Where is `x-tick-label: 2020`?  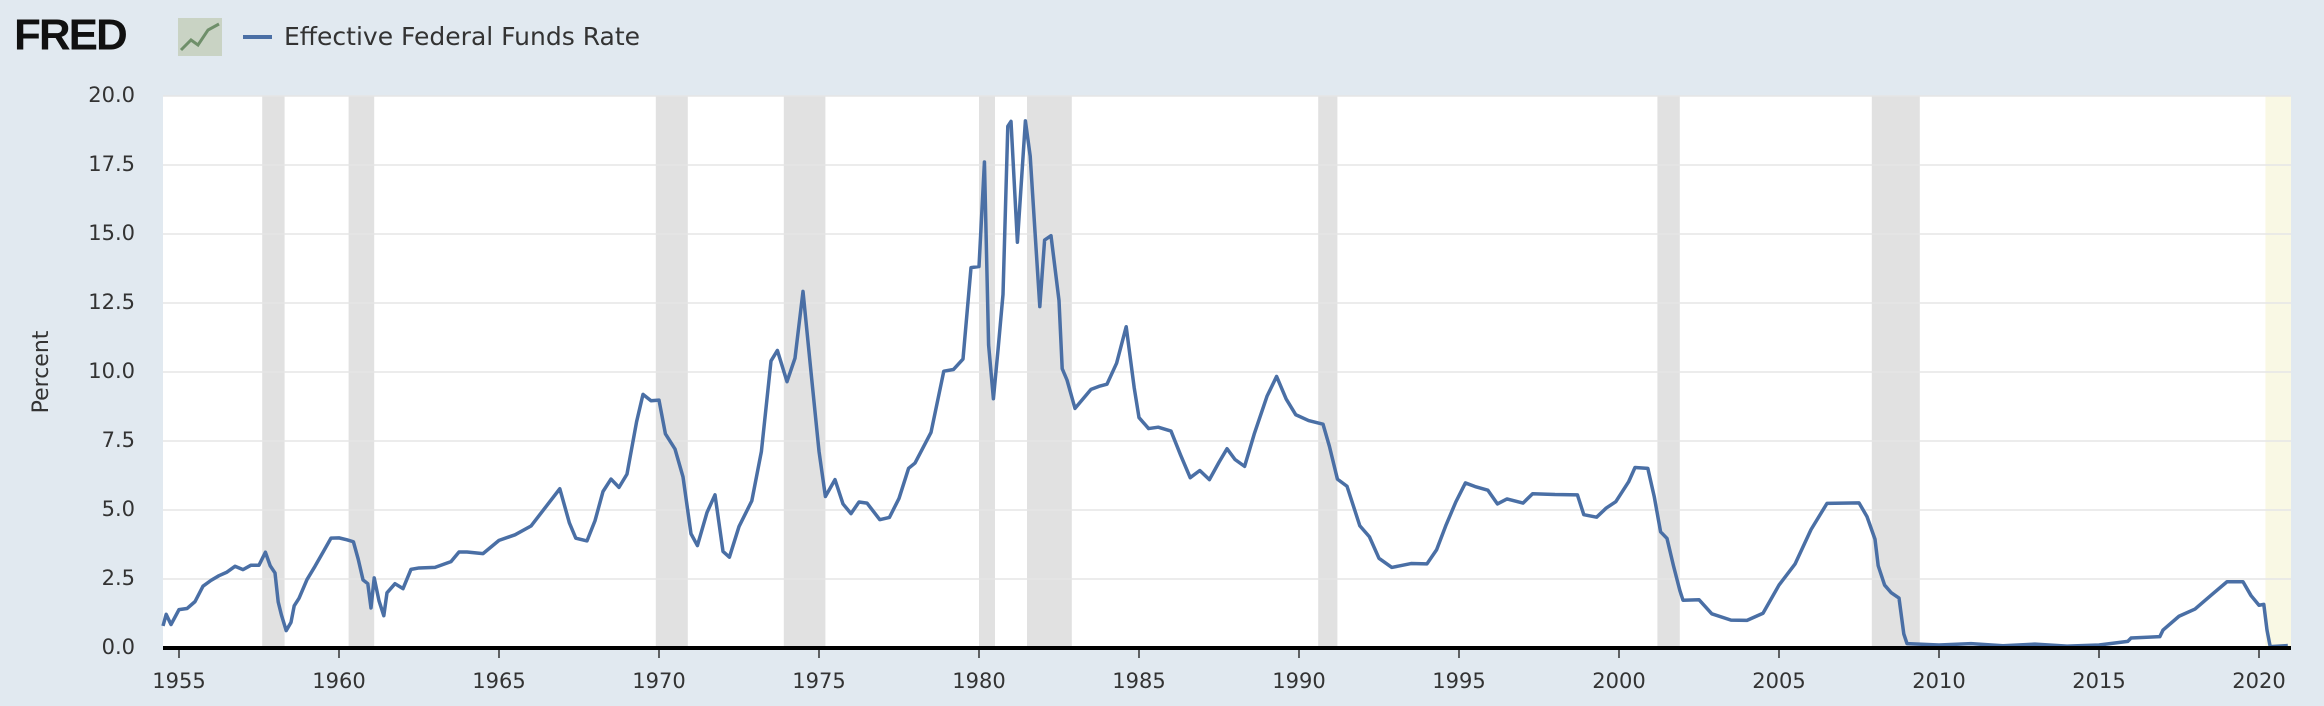
x-tick-label: 2020 is located at coordinates (2258, 681).